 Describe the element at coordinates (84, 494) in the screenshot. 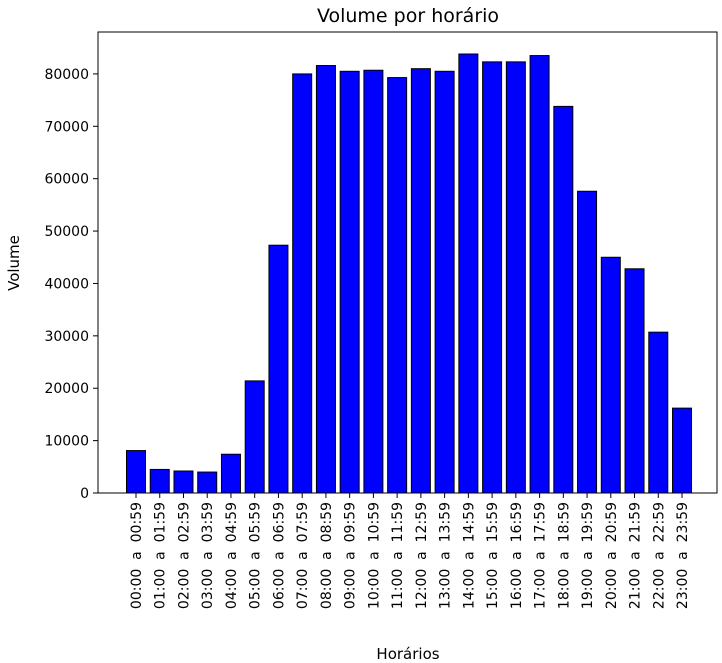

I see `y-tick-label: 0` at that location.